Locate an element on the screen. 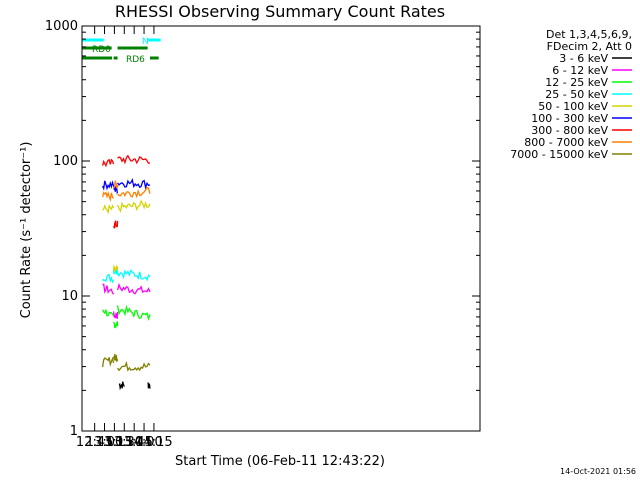 This screenshot has height=480, width=640. legend-label: 6 - 12 keV is located at coordinates (580, 70).